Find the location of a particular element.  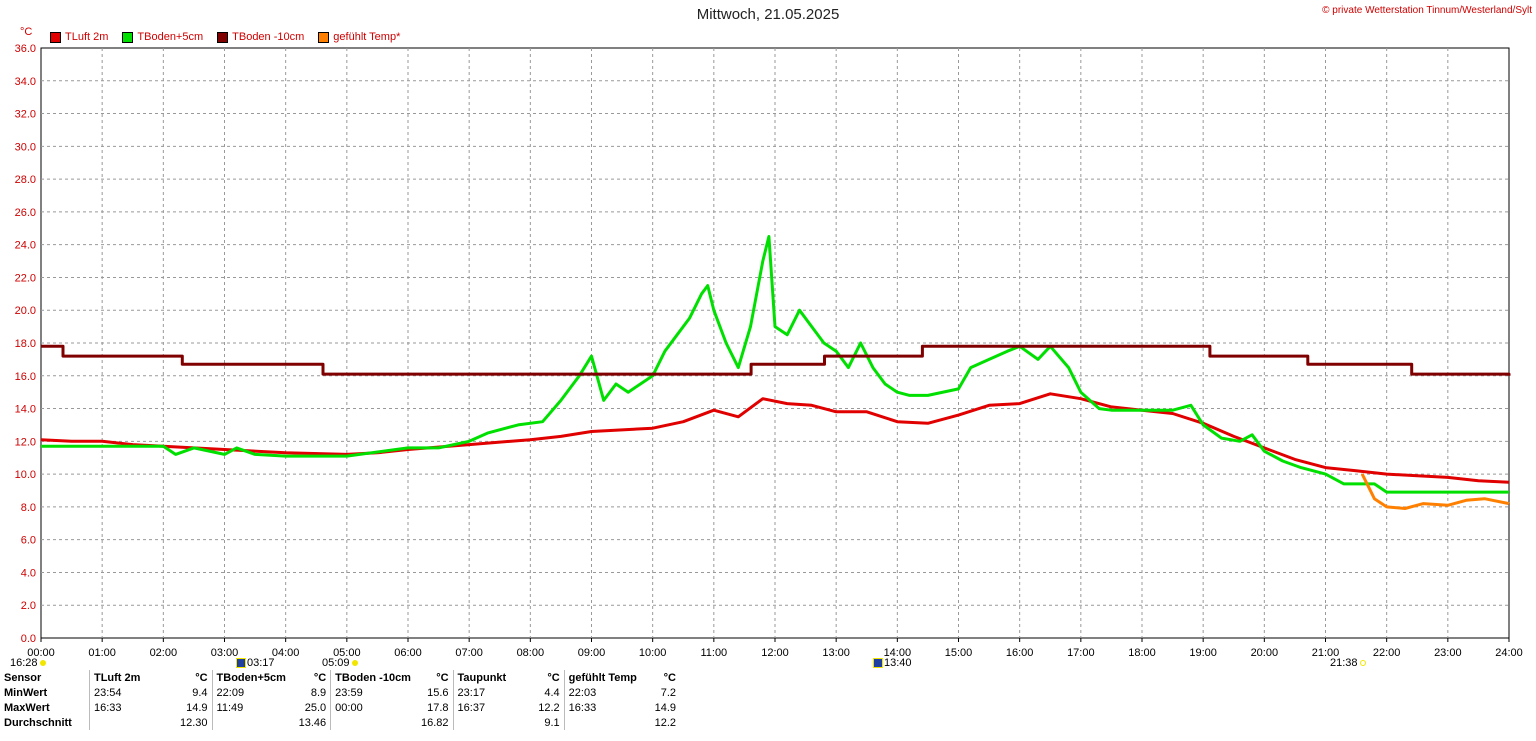

x-tick-label: 03:00 is located at coordinates (225, 653).